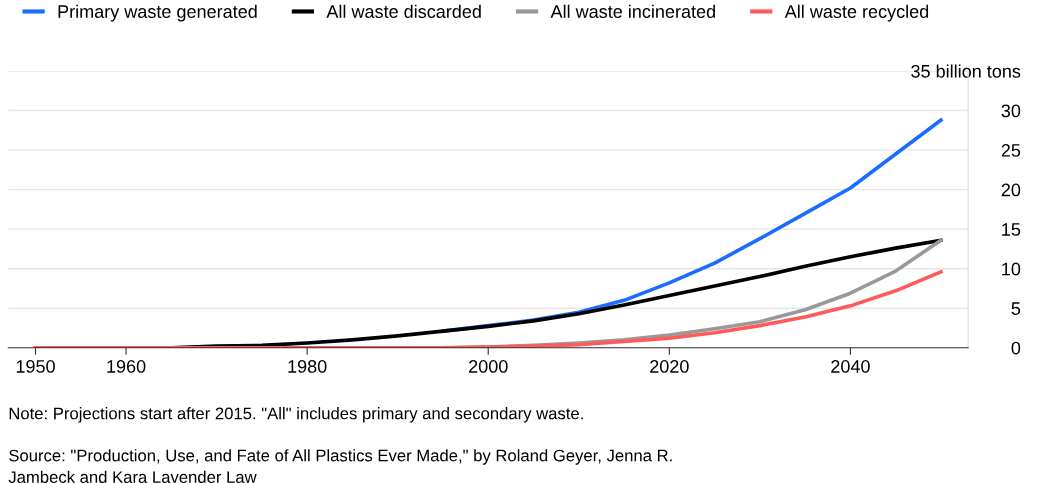  Describe the element at coordinates (340, 466) in the screenshot. I see `source-note: Source: "Production, Use, and Fate of All Plastics Ever Made," by Roland Geyer, Jenna R. Jambeck and Kara Lavender Law` at that location.